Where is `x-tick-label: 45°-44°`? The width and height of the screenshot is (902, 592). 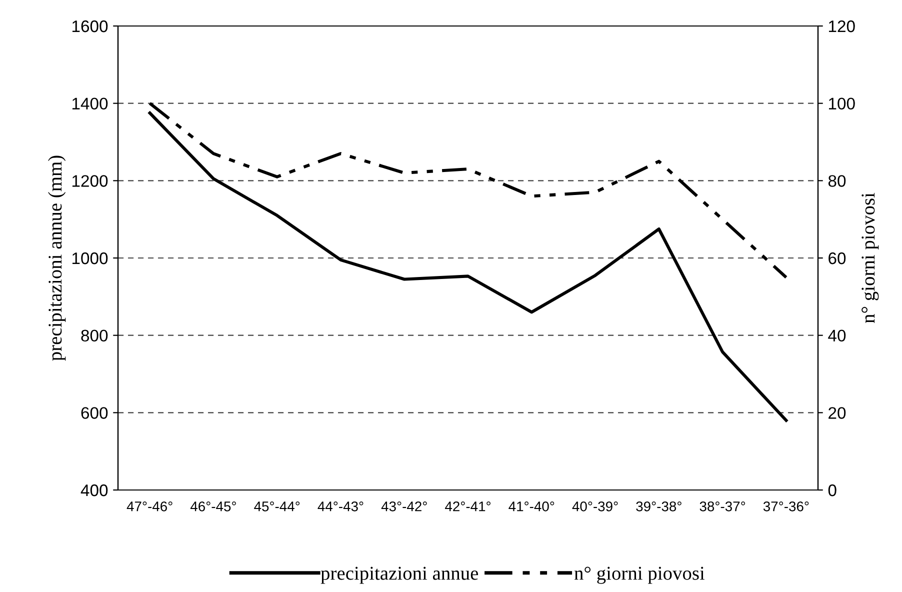 x-tick-label: 45°-44° is located at coordinates (277, 506).